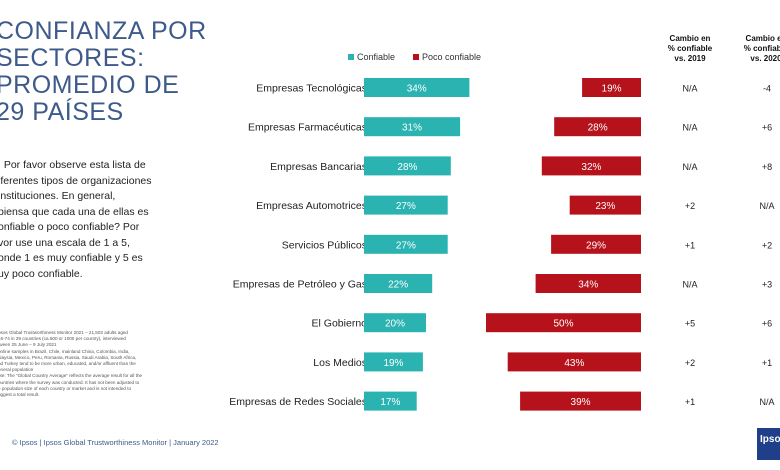  Describe the element at coordinates (690, 324) in the screenshot. I see `change-2019-value: +5` at that location.